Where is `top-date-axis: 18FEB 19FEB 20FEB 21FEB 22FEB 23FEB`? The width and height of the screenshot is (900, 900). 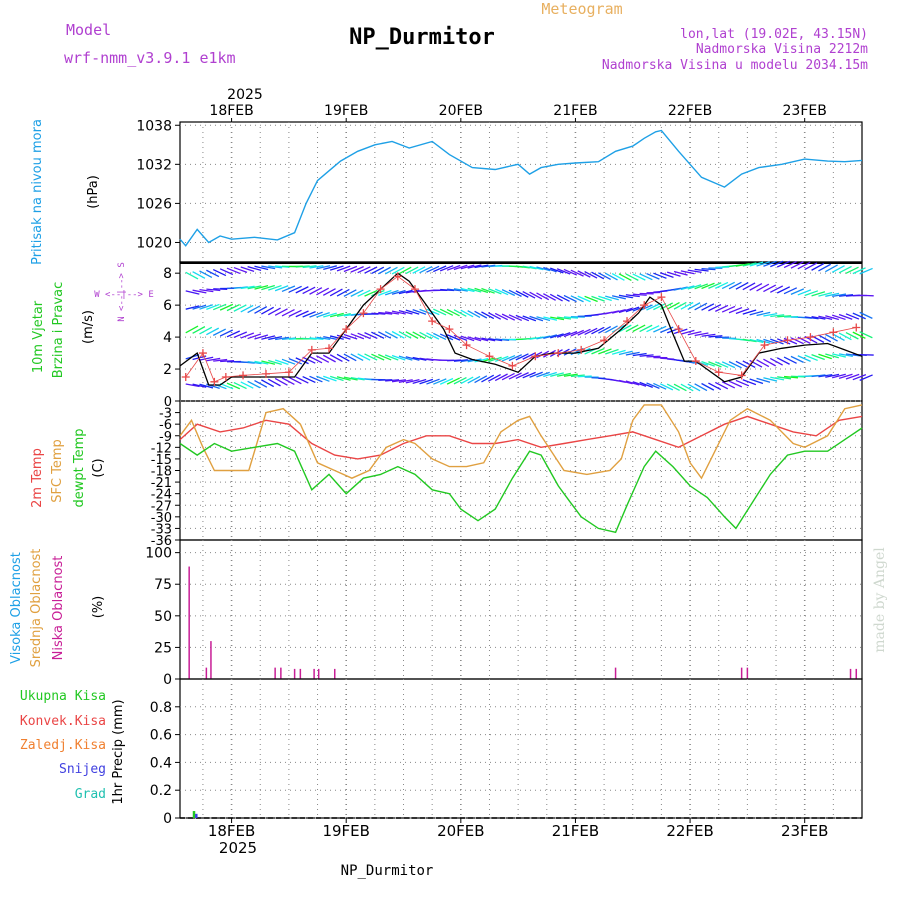
top-date-axis: 18FEB 19FEB 20FEB 21FEB 22FEB 23FEB is located at coordinates (518, 112).